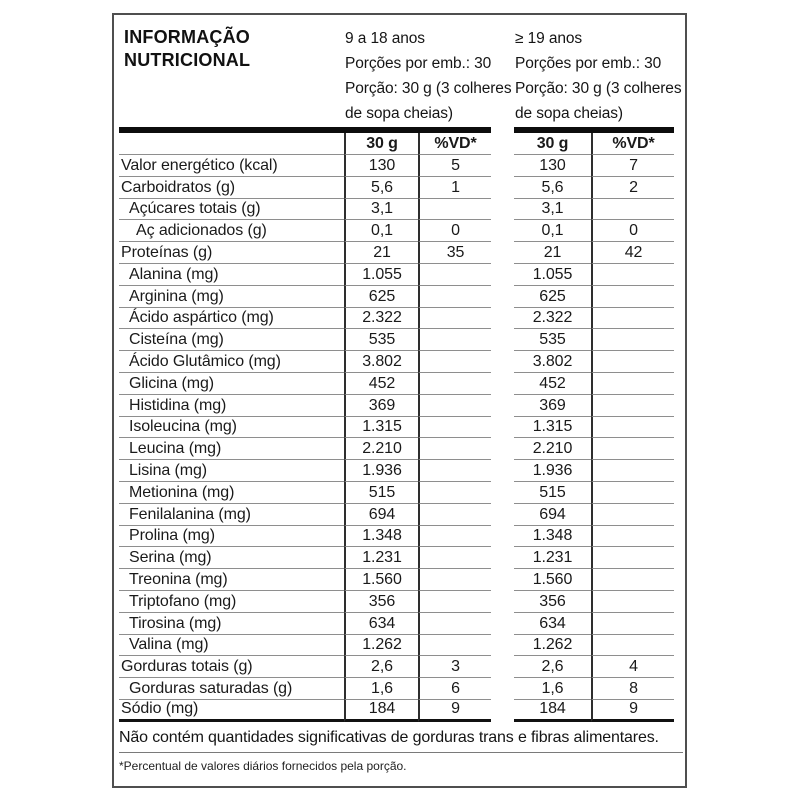 The width and height of the screenshot is (800, 800). Describe the element at coordinates (381, 383) in the screenshot. I see `group1-amount: 452` at that location.